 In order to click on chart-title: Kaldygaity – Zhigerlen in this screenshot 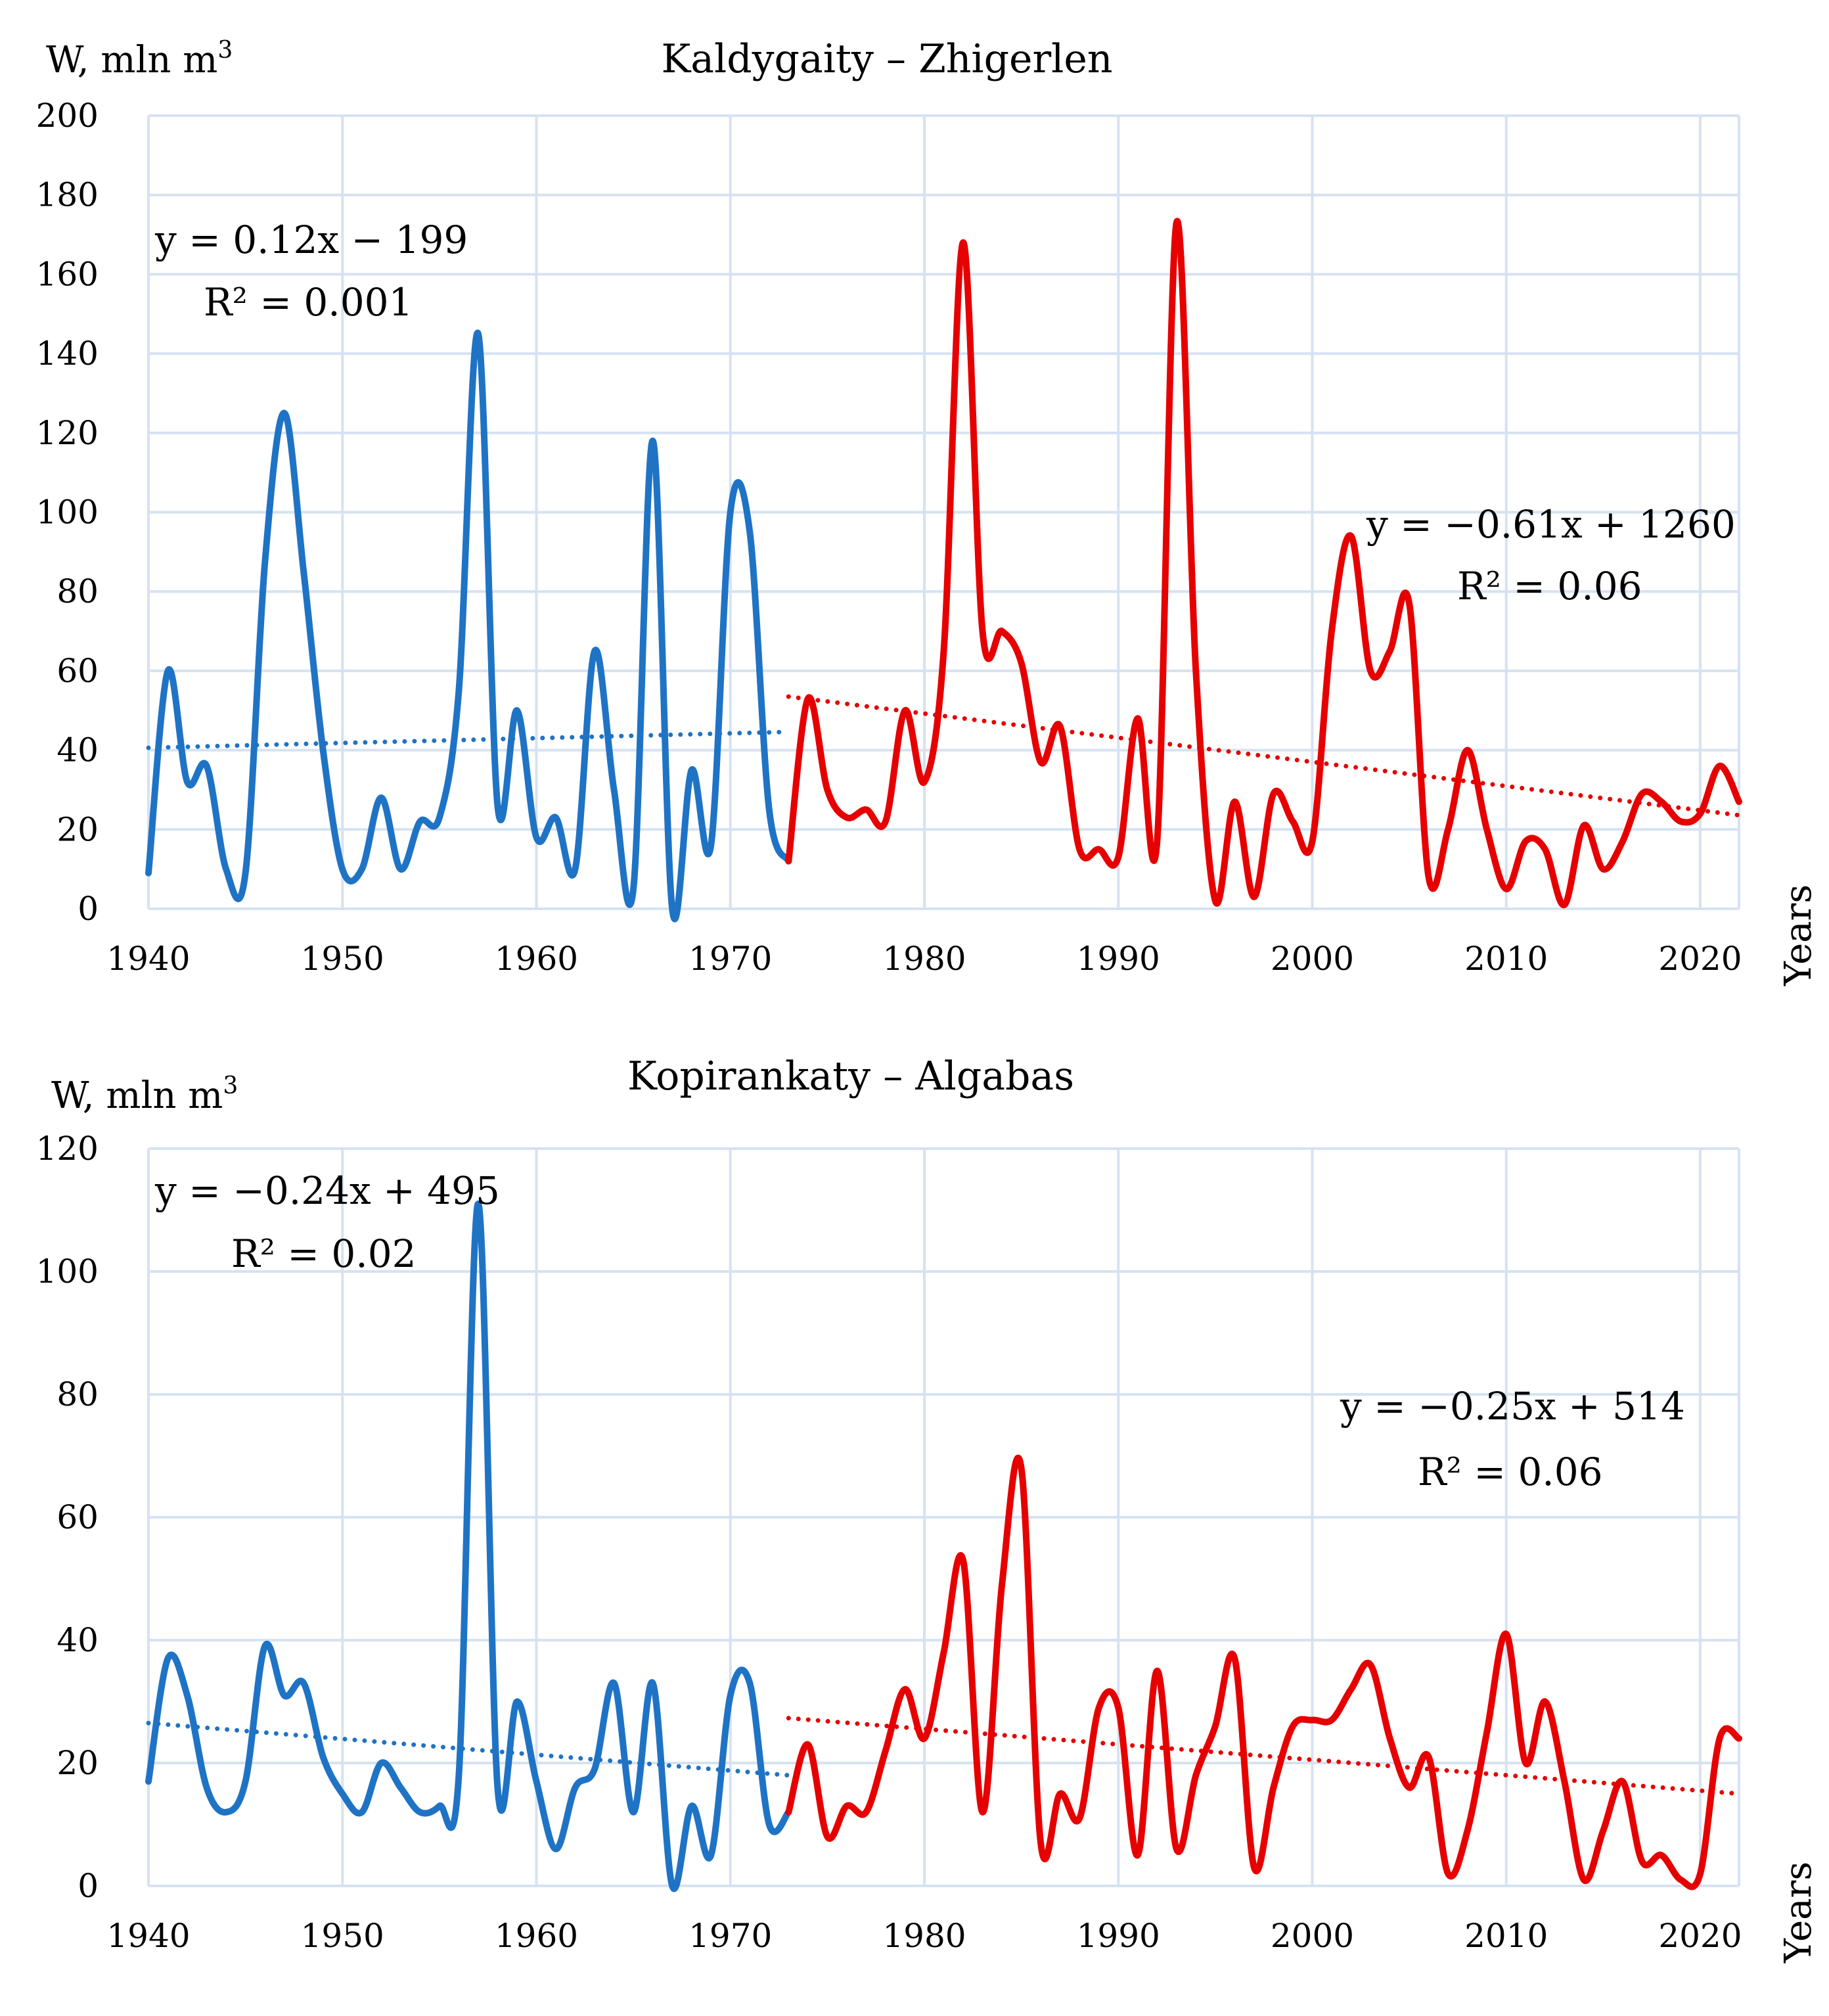, I will do `click(886, 59)`.